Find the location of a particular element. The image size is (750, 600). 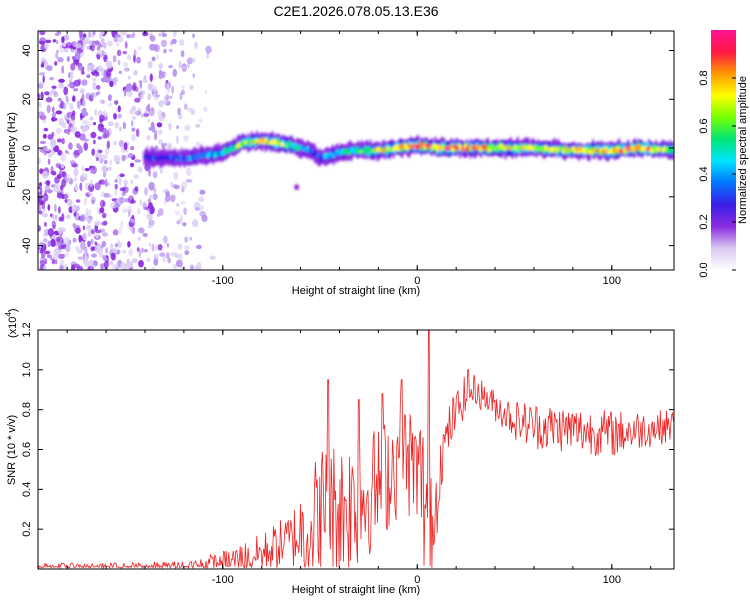

colorbar-tick-label: 0.4 is located at coordinates (704, 173).